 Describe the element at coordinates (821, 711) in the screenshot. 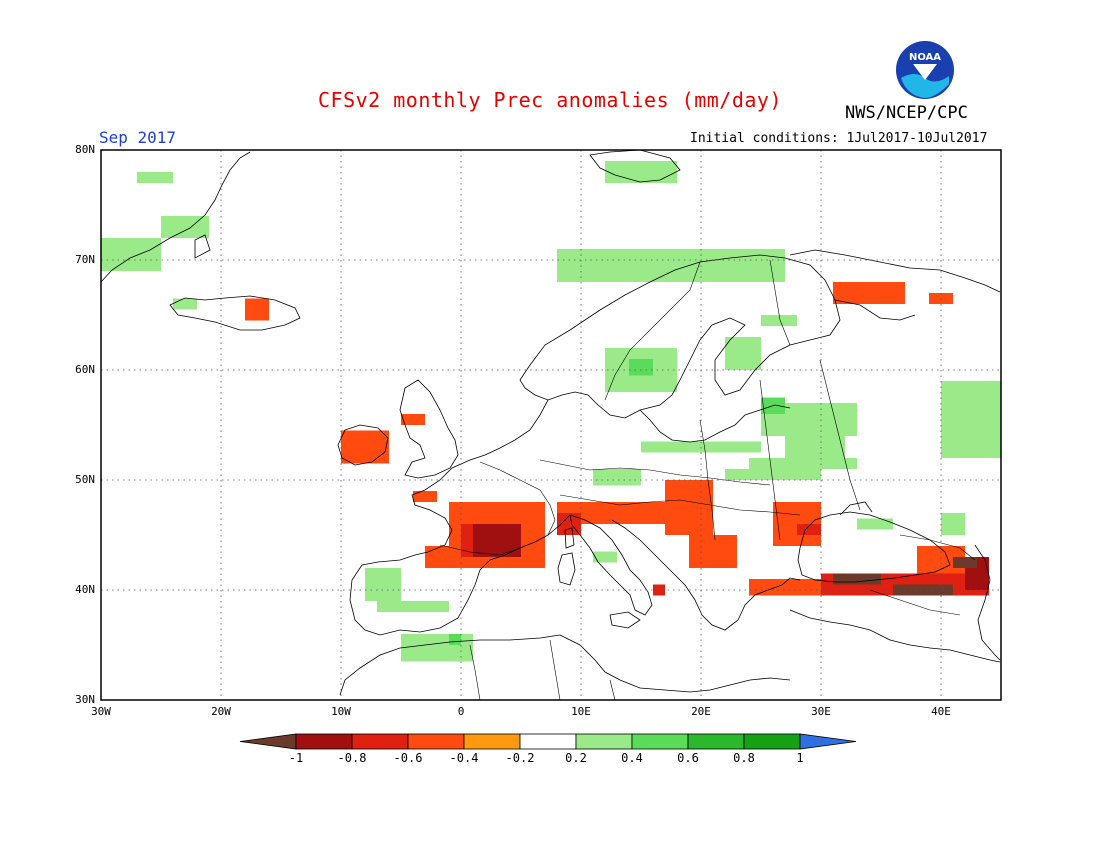

I see `longitude-tick-label: 30E` at that location.